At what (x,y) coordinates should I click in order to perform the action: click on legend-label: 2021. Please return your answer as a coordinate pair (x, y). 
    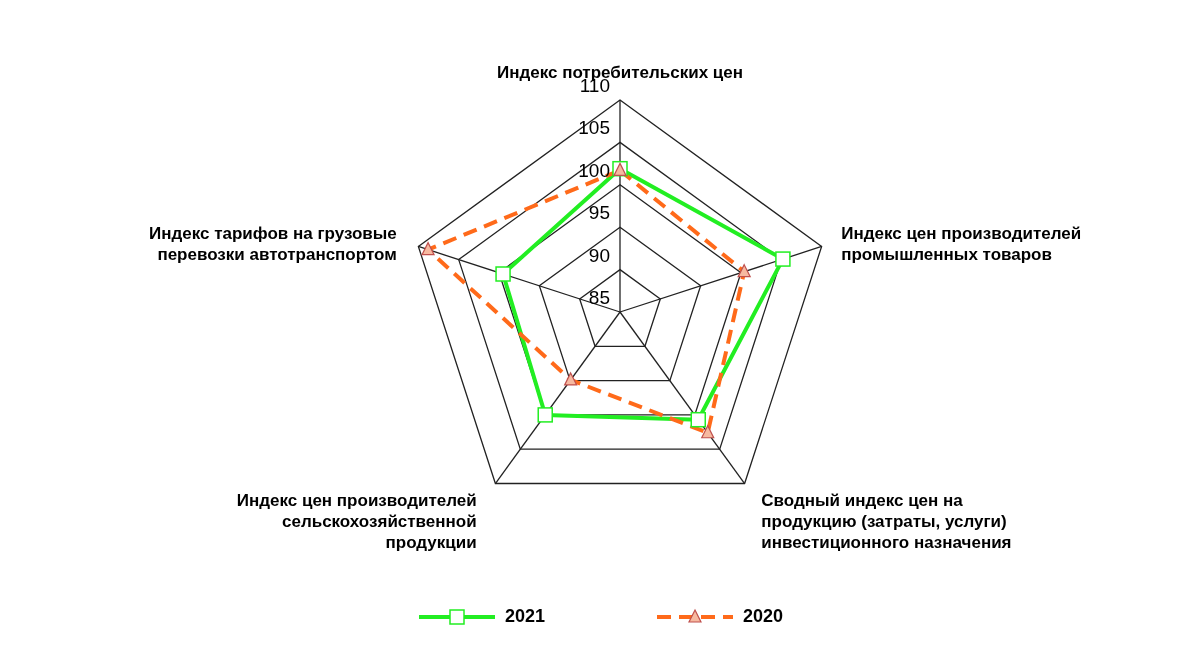
    Looking at the image, I should click on (524, 616).